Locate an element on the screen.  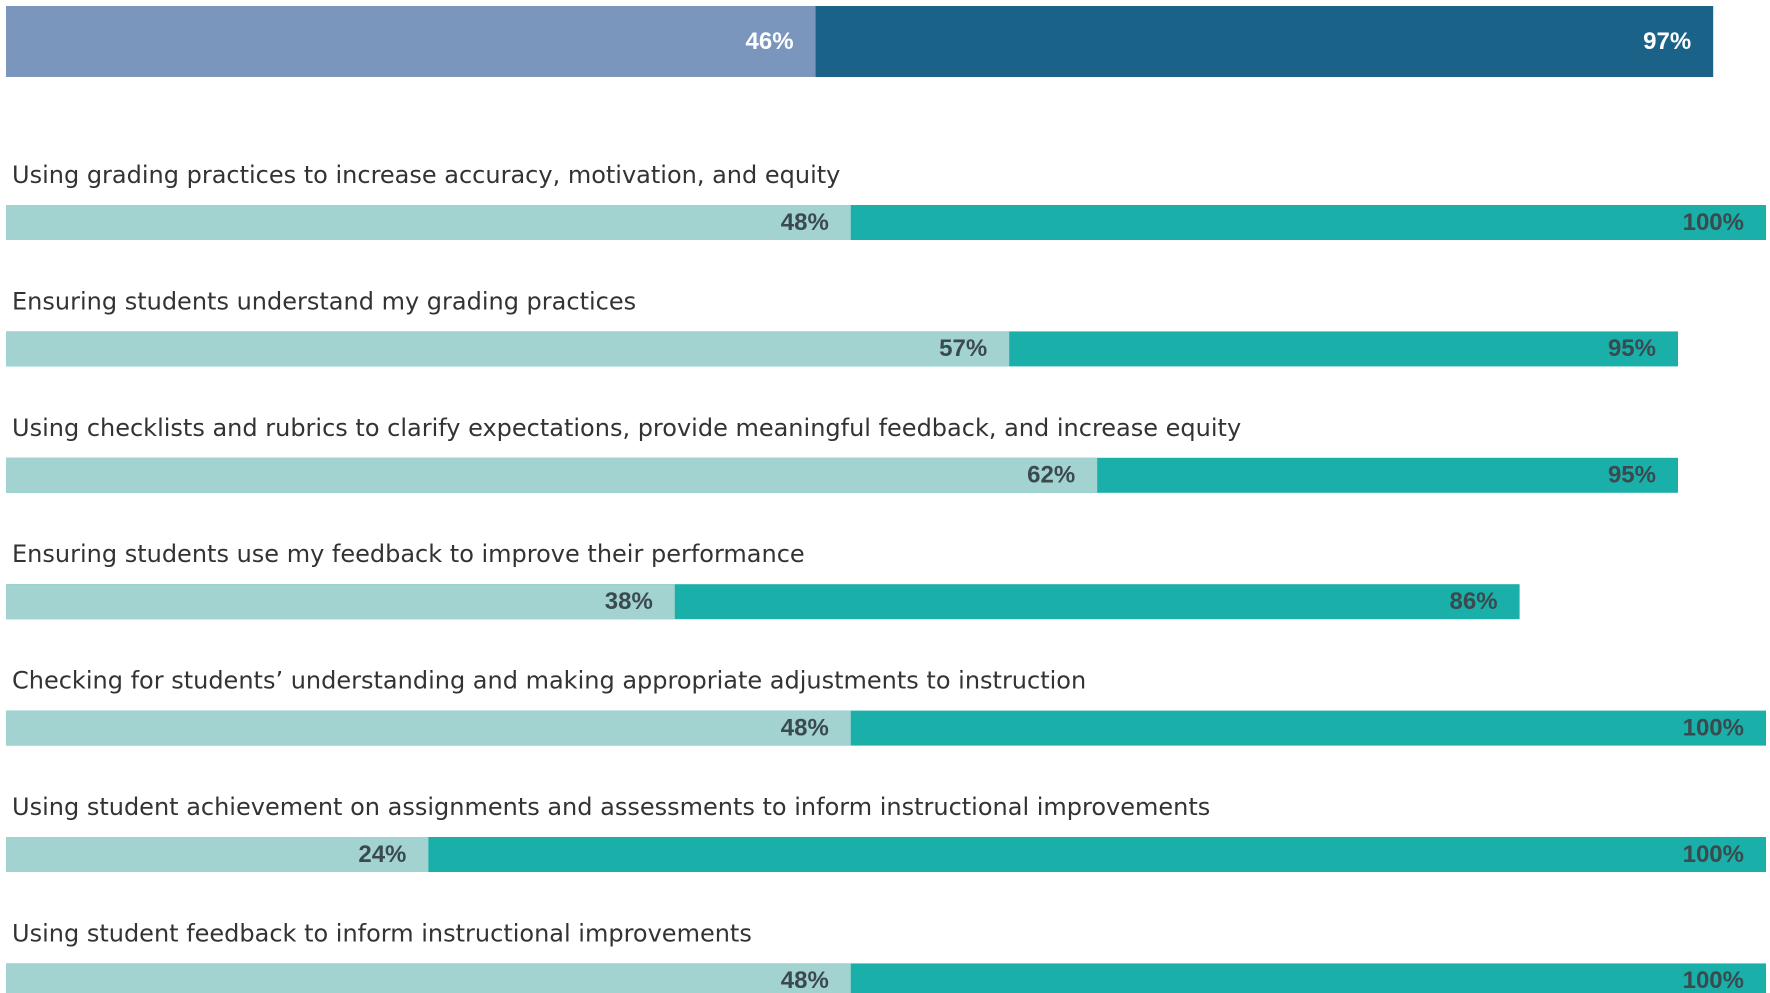
value-label: 57% is located at coordinates (963, 348).